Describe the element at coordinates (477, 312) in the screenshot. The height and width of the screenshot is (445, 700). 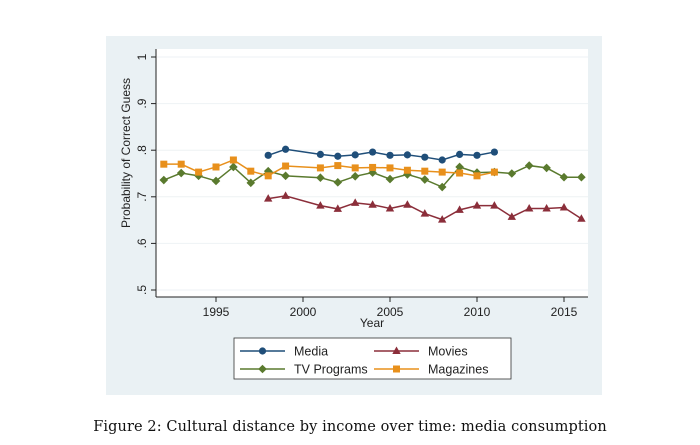
I see `x-tick-label: 2010` at that location.